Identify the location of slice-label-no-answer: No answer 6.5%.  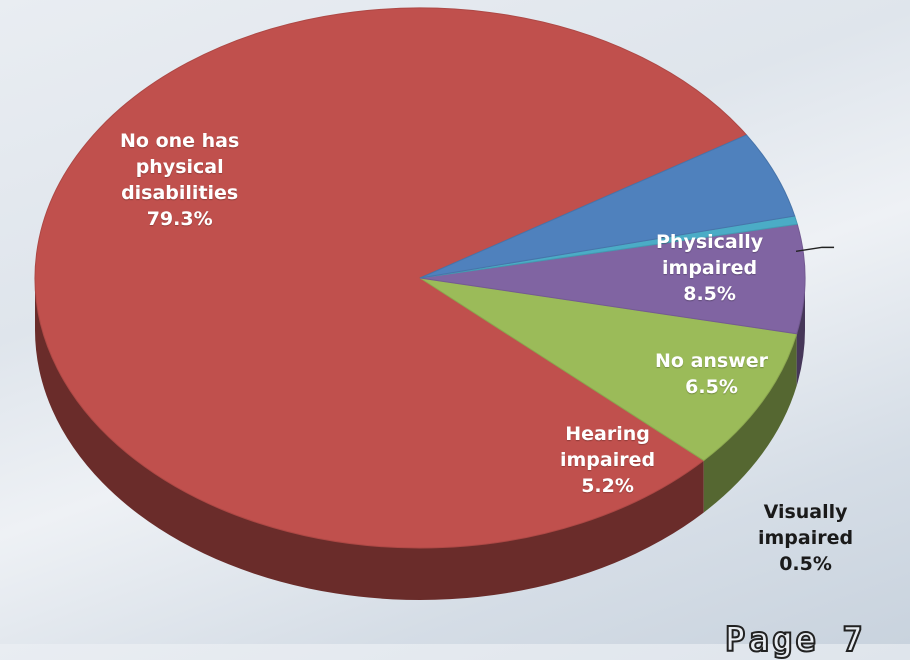
(712, 374).